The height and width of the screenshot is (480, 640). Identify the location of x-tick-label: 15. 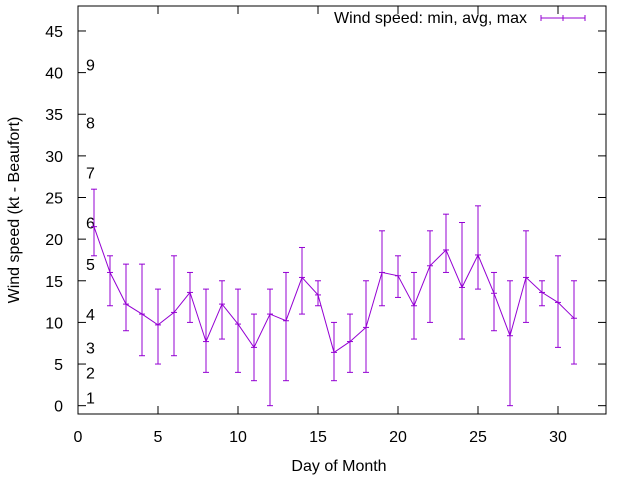
(318, 437).